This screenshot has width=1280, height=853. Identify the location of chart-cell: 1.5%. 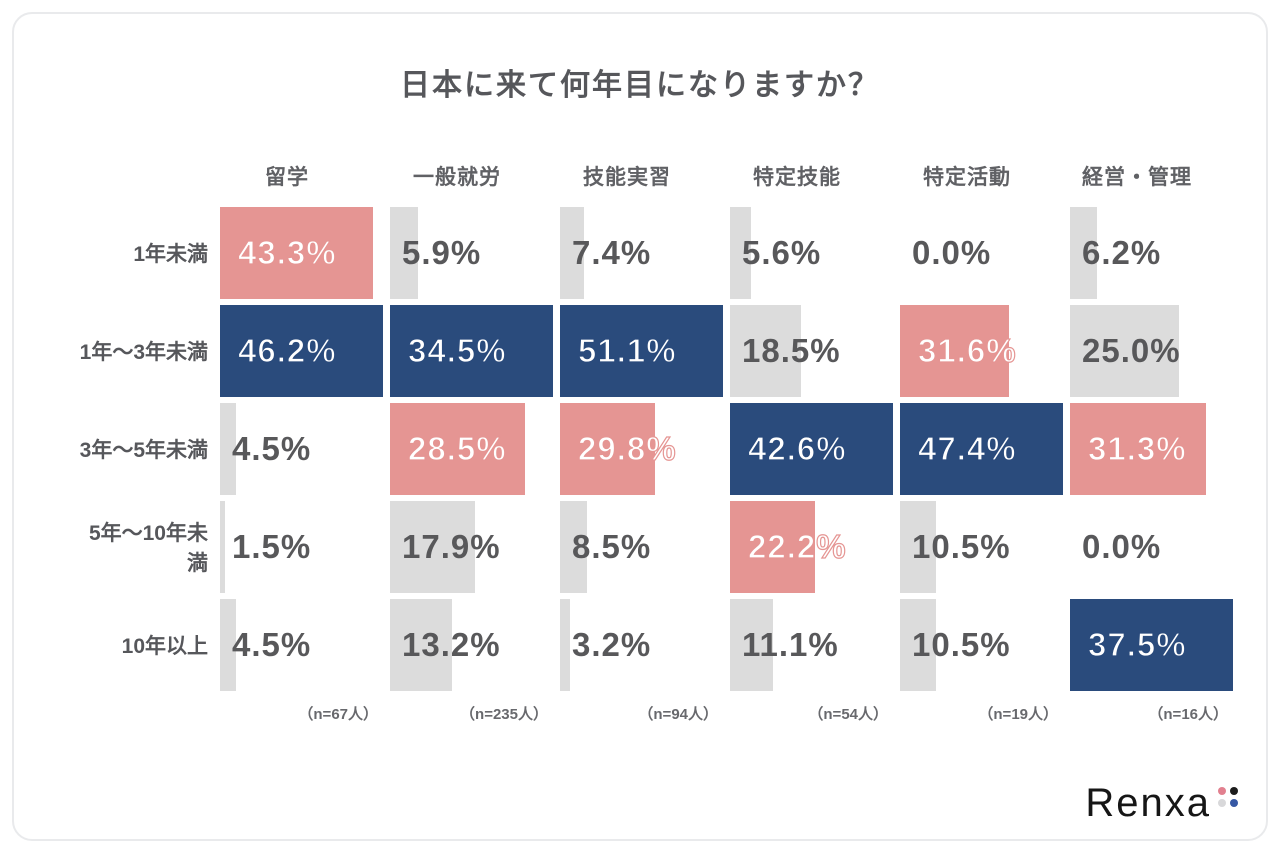
(305, 547).